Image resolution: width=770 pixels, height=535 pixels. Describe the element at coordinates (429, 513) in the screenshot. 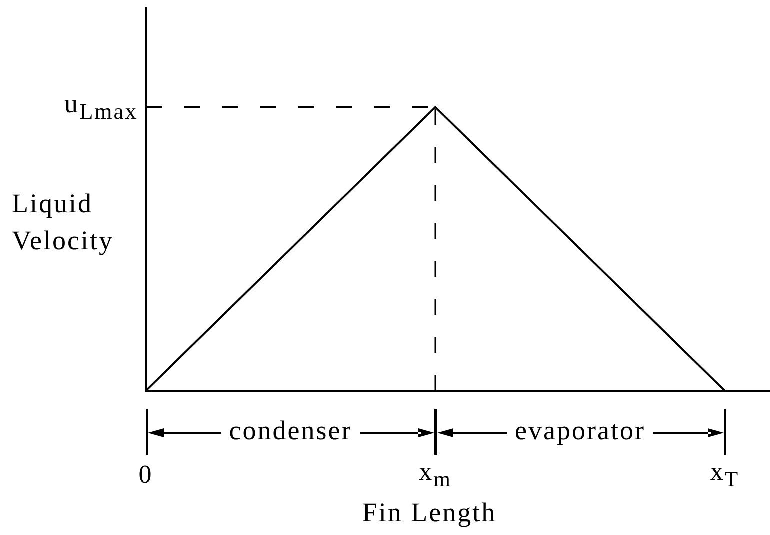

I see `x-axis-title: Fin Length` at that location.